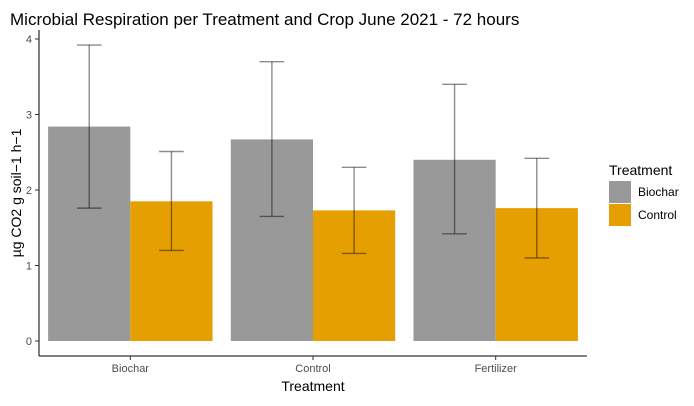 The image size is (694, 406). Describe the element at coordinates (29, 40) in the screenshot. I see `y-tick-label: 4` at that location.